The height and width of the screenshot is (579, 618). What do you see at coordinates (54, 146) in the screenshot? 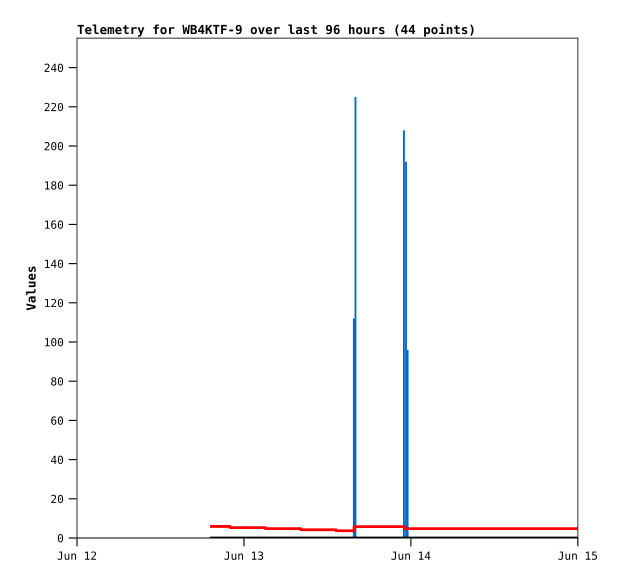
I see `y-tick-label: 200` at bounding box center [54, 146].